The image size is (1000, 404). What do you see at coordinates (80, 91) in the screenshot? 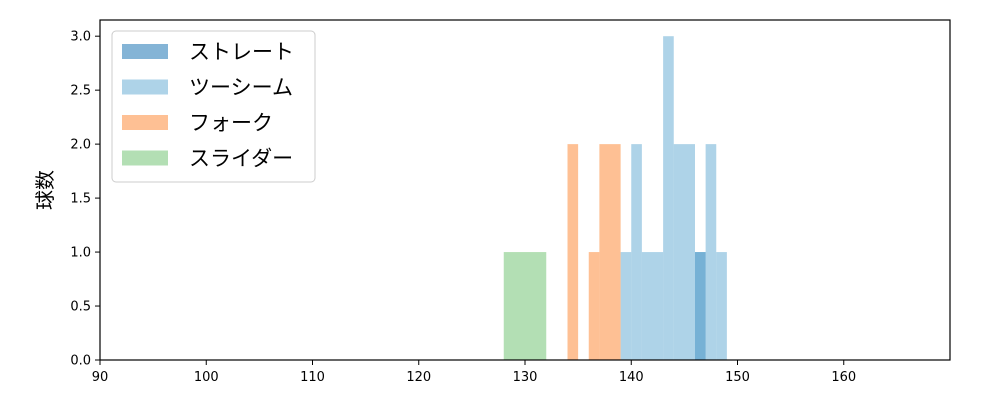
I see `y-tick-label: 2.5` at bounding box center [80, 91].